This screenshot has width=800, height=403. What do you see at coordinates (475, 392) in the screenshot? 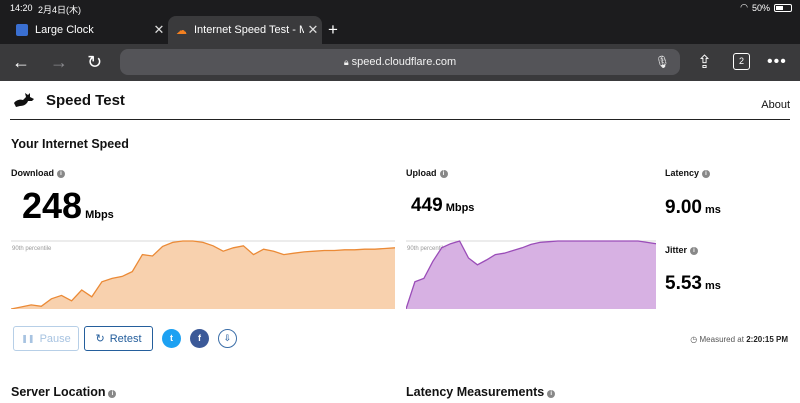
I see `latency-measurements-text: Latency Measurements` at bounding box center [475, 392].